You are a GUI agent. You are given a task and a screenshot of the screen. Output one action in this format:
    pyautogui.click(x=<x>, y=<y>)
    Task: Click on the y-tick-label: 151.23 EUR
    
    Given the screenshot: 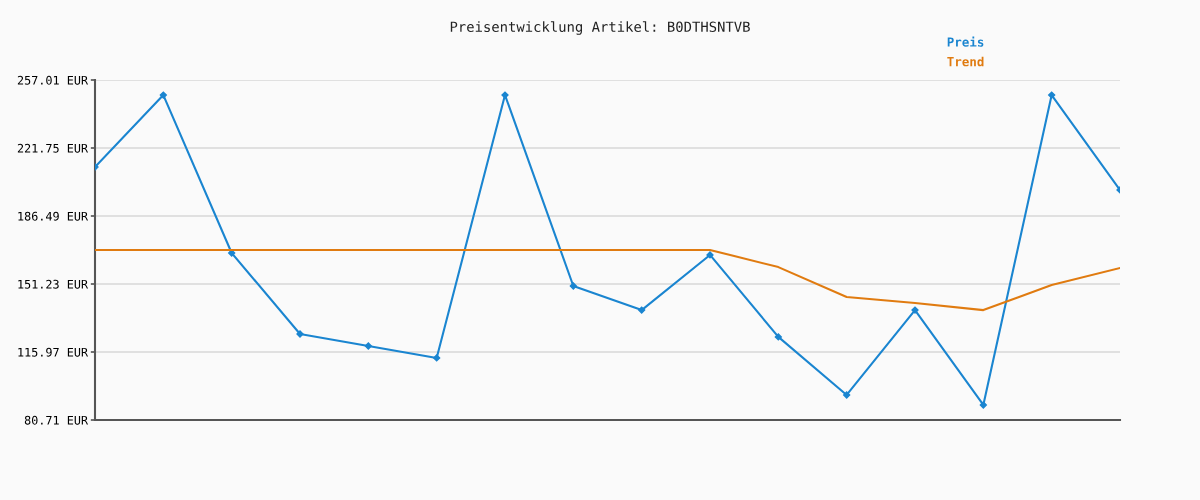 What is the action you would take?
    pyautogui.click(x=53, y=284)
    